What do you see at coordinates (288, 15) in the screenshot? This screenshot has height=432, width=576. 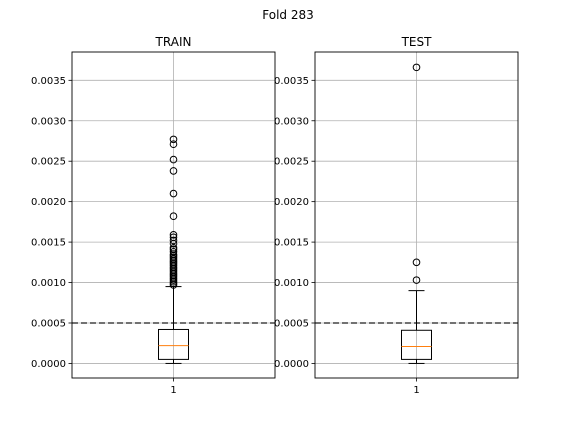 I see `figure-title: Fold 283` at bounding box center [288, 15].